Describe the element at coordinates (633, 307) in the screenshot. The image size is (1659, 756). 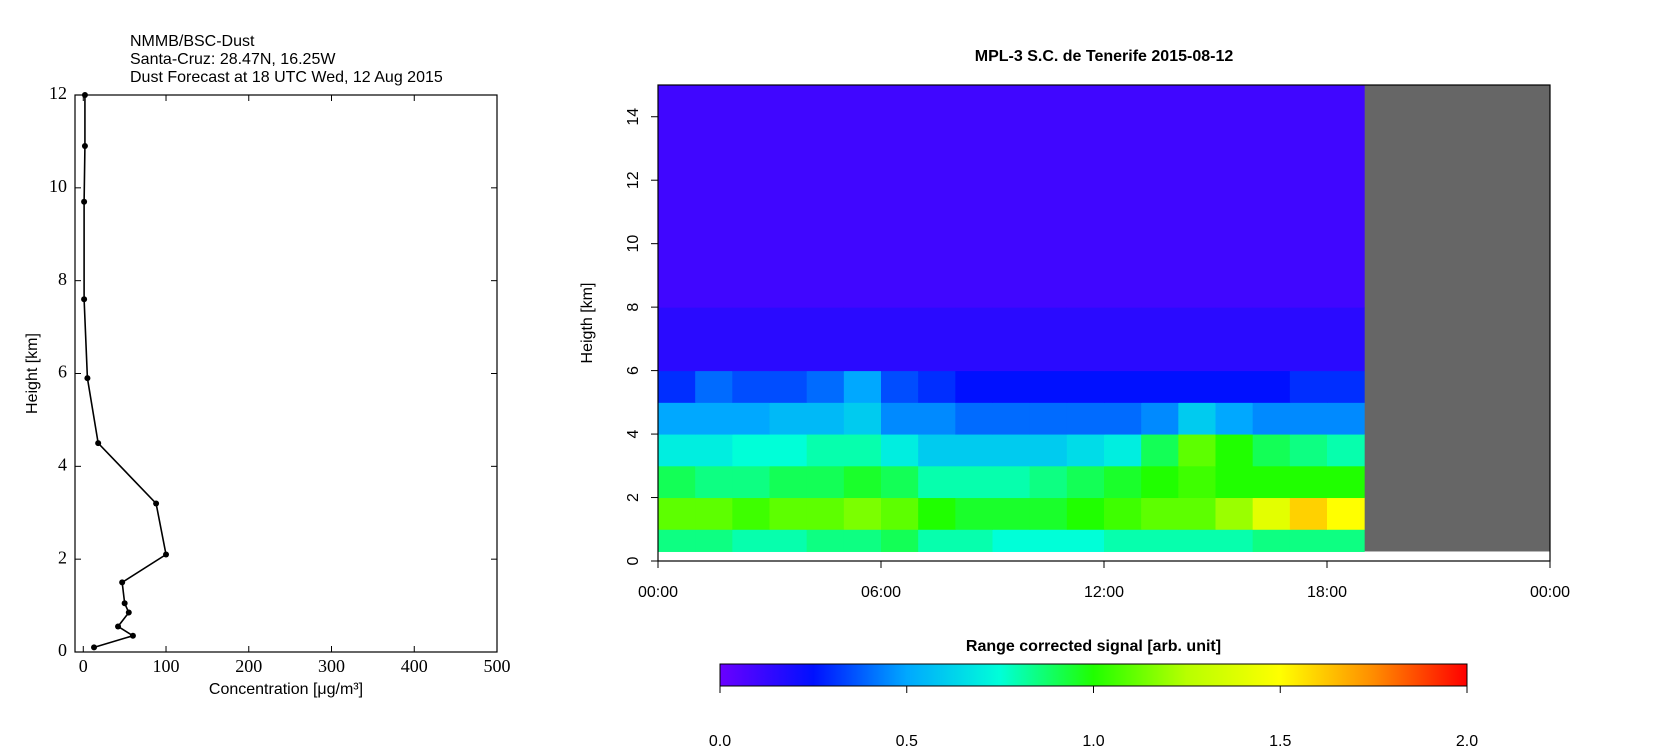
I see `y-tick-label: 8` at that location.